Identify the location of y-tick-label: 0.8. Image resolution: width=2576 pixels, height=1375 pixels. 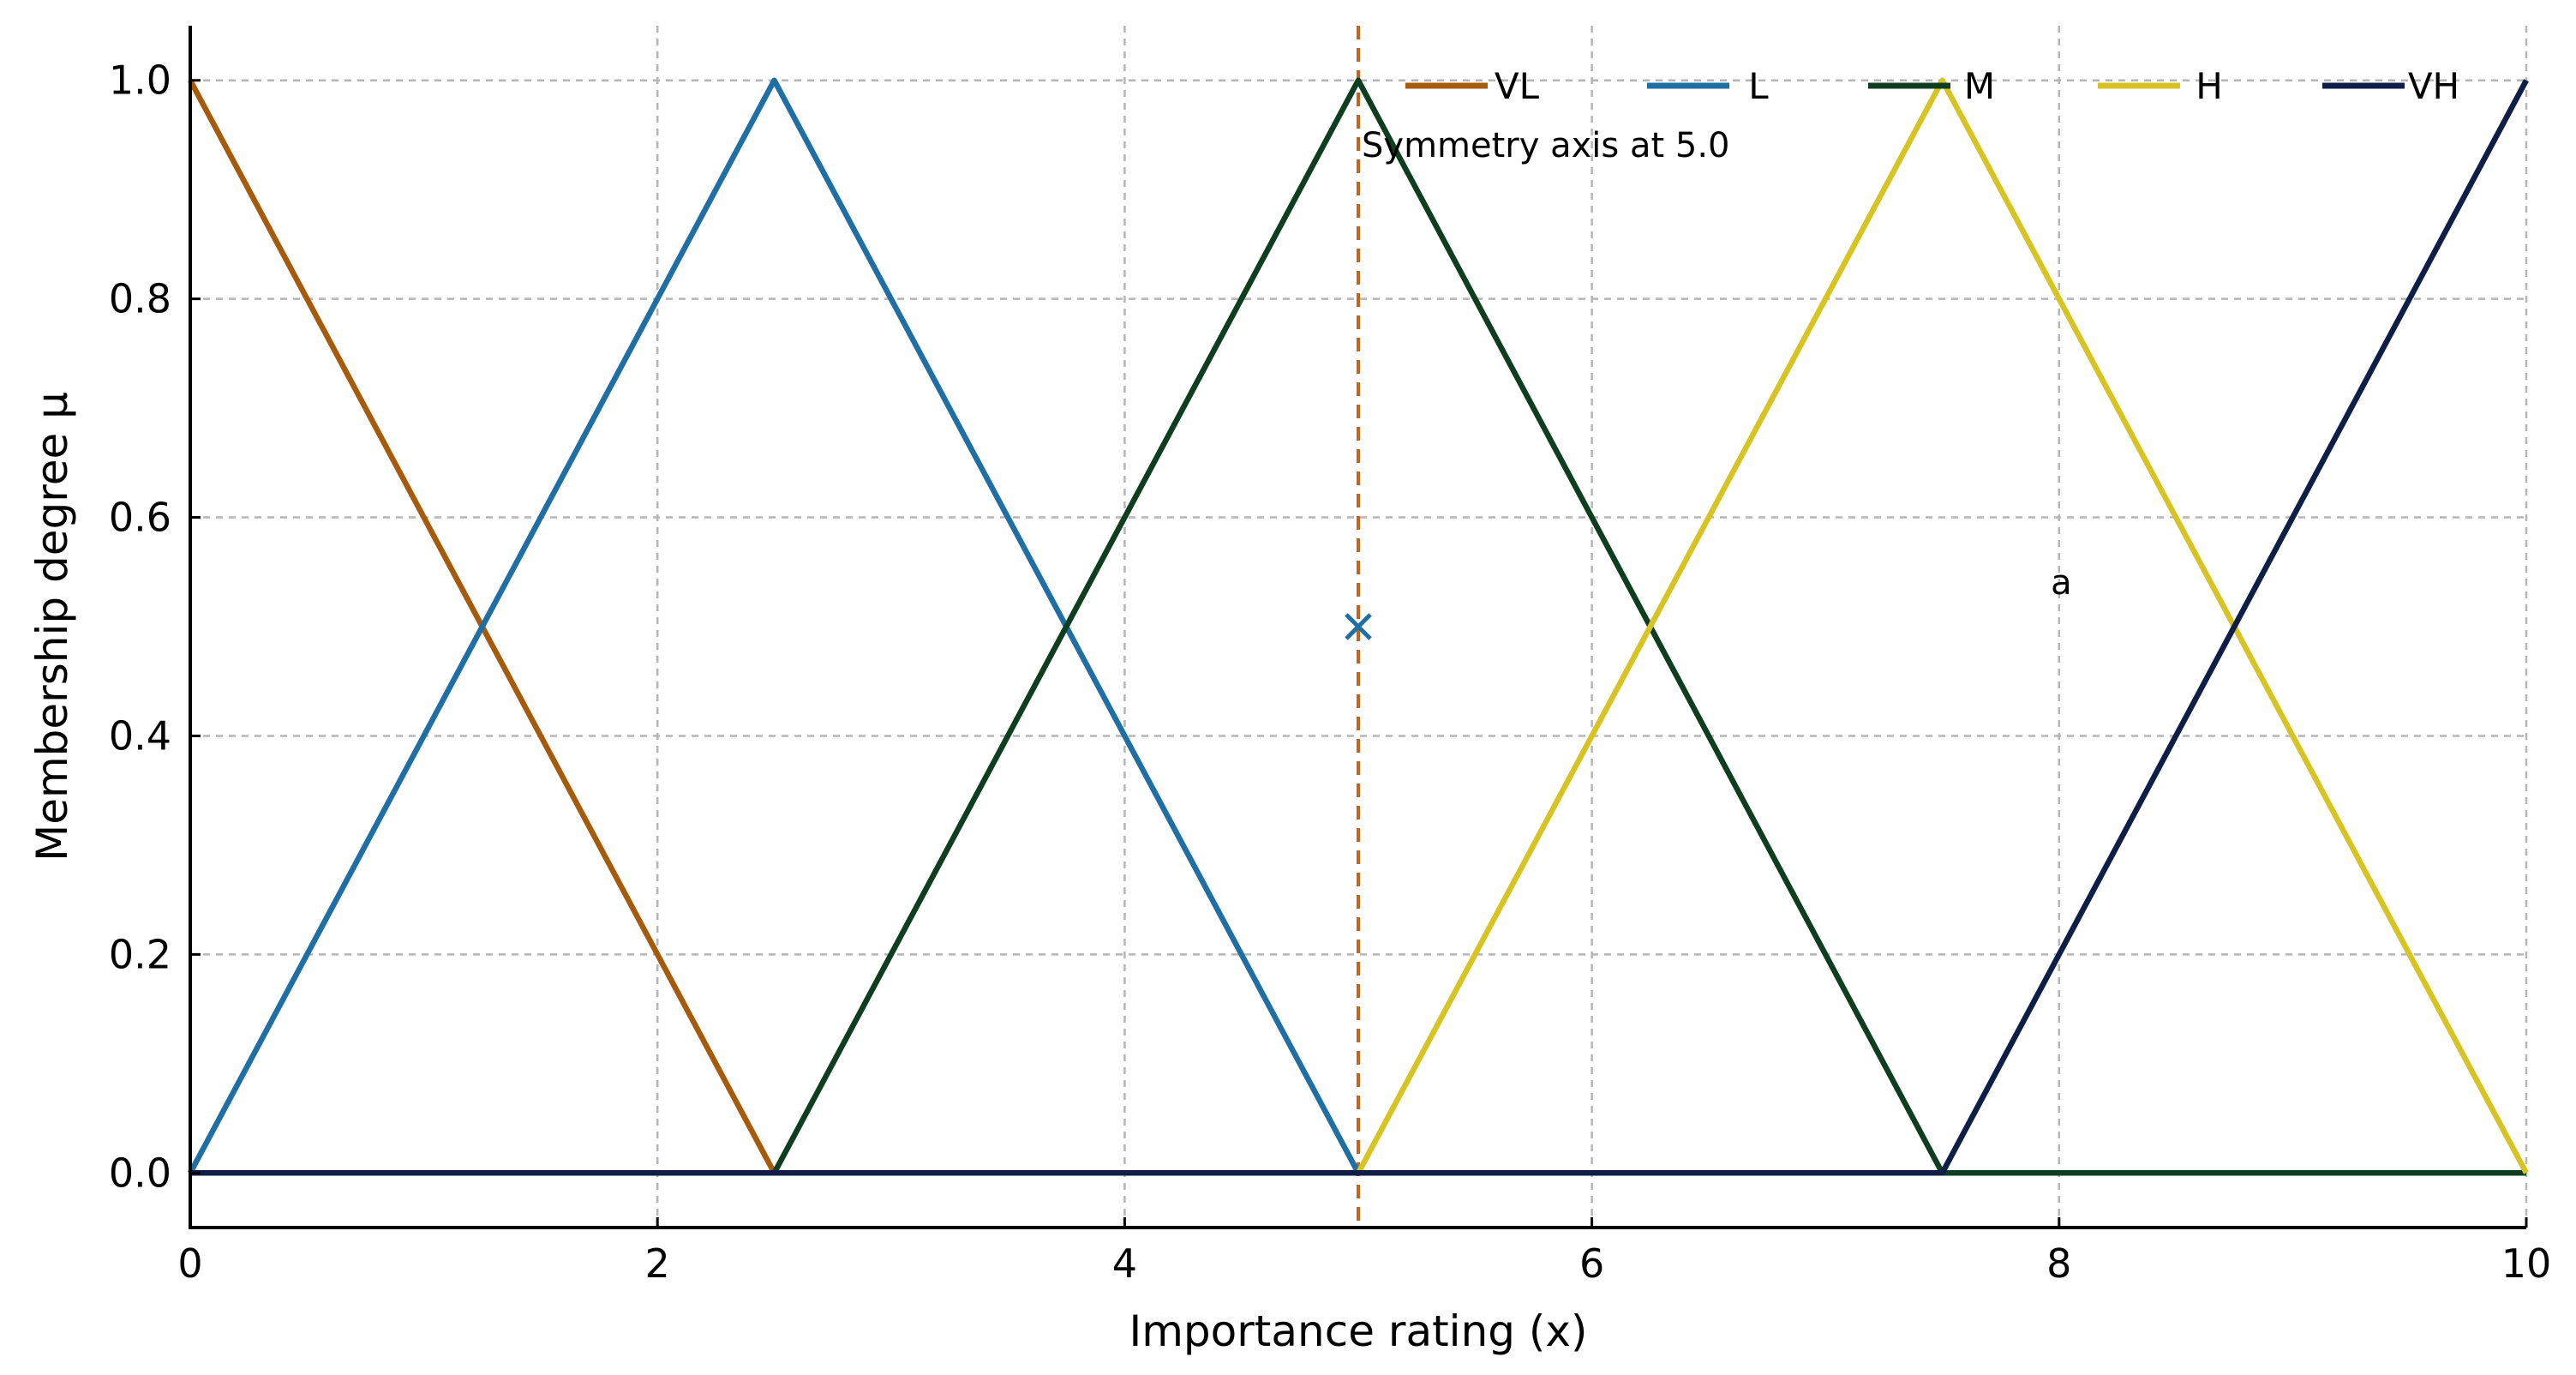
(140, 299).